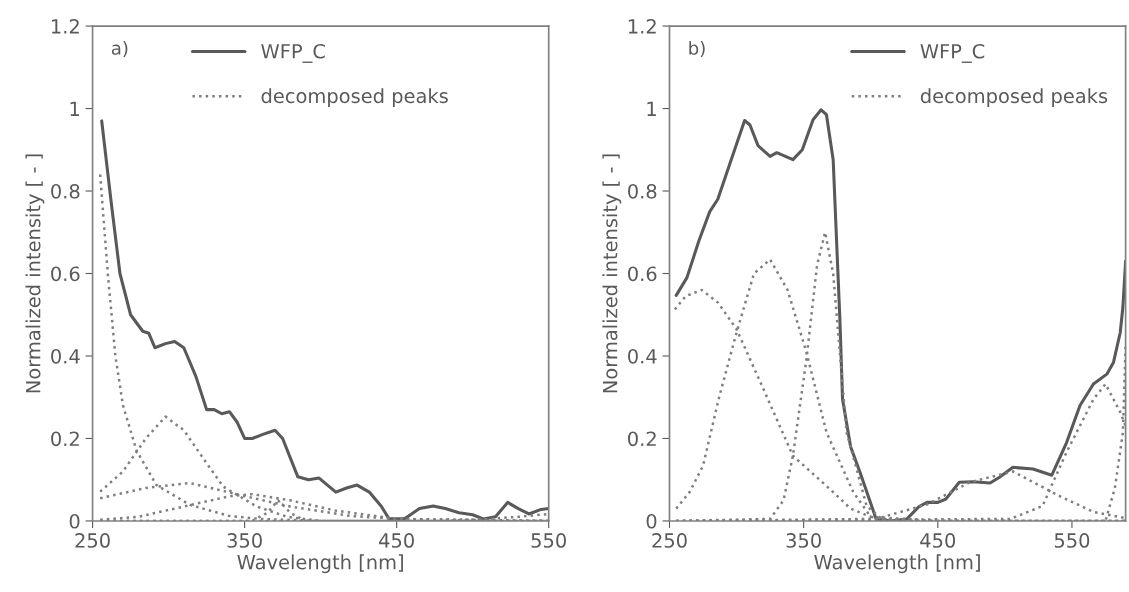 The image size is (1129, 592). I want to click on annotation: b), so click(697, 48).